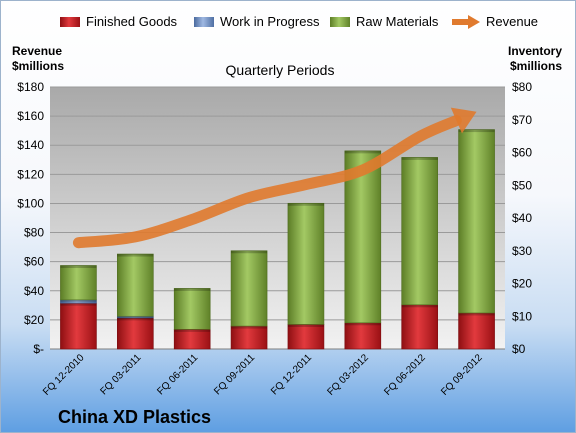  Describe the element at coordinates (522, 185) in the screenshot. I see `y-right-tick-label: $50` at that location.